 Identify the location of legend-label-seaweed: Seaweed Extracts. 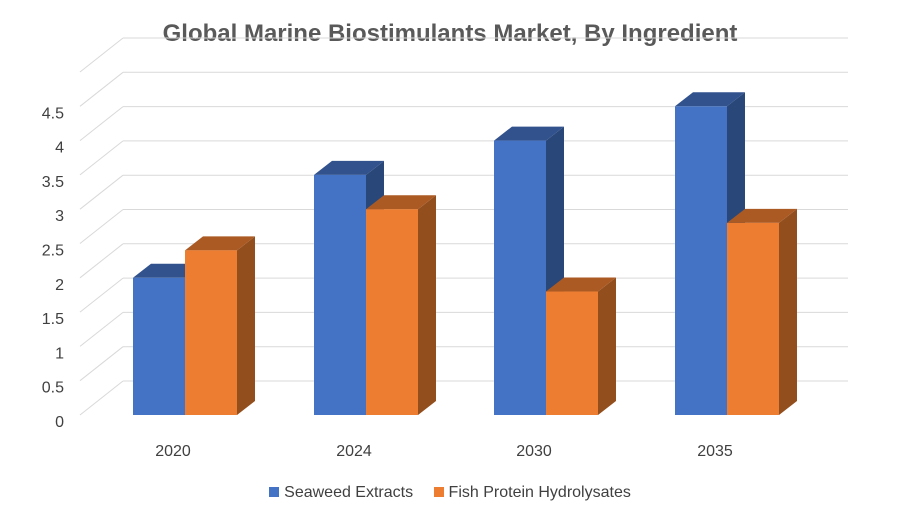
(349, 492).